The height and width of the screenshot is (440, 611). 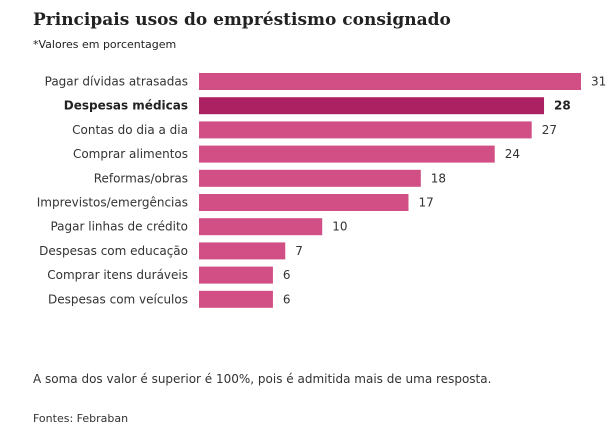 I want to click on value-label-3: 27, so click(x=549, y=130).